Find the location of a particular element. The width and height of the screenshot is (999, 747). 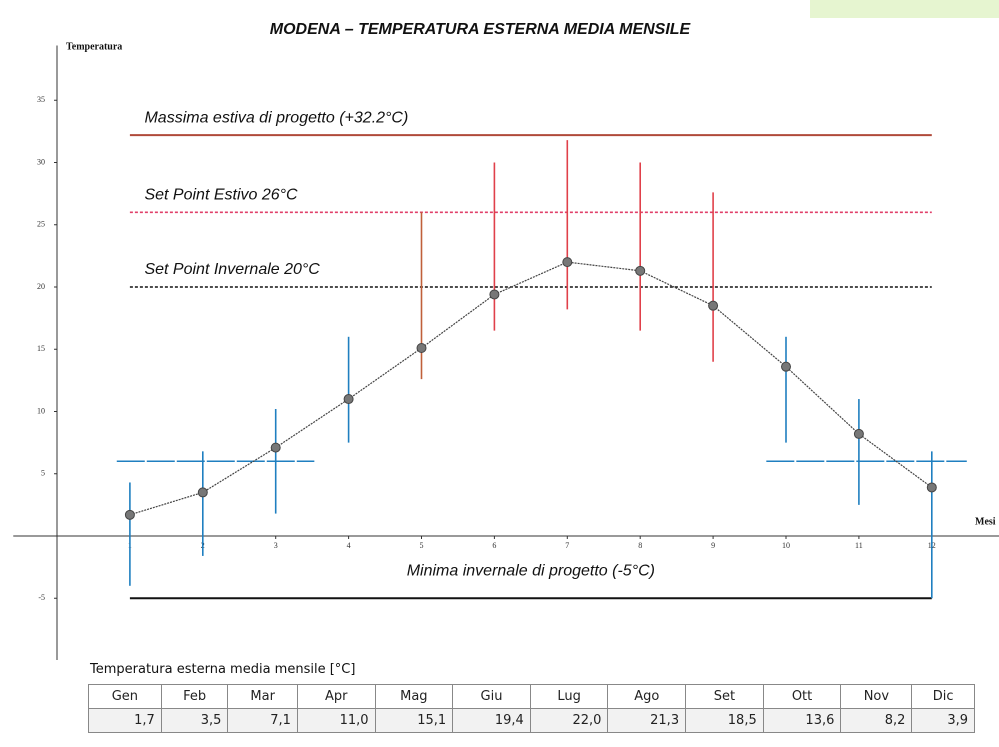

table-cell: 1,7 is located at coordinates (125, 720).